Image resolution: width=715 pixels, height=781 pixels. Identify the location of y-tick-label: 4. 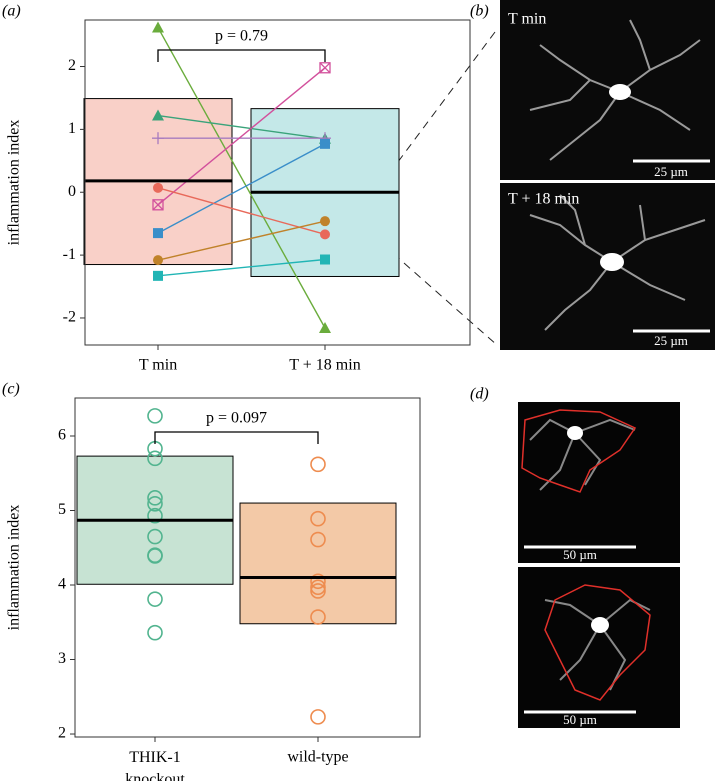
(62, 584).